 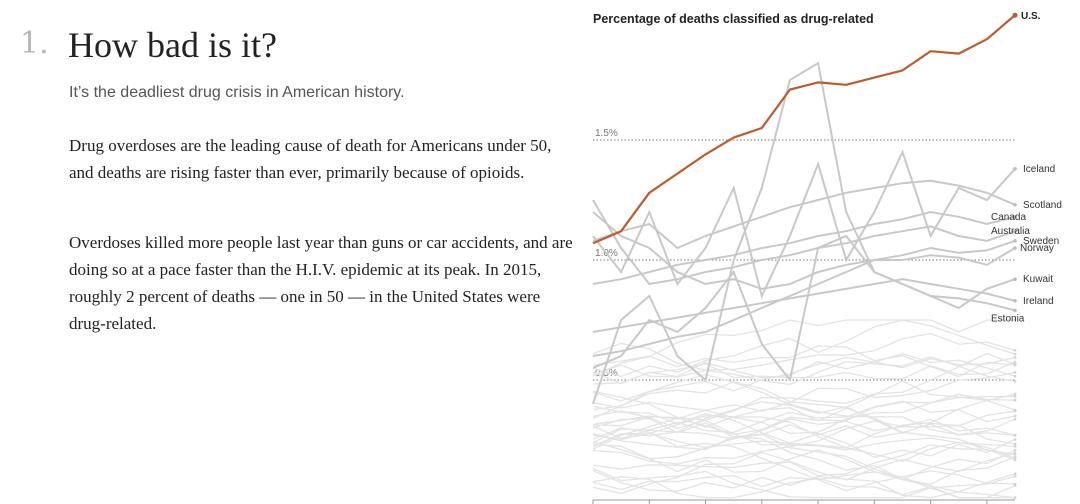 I want to click on series-label: Estonia, so click(x=1008, y=318).